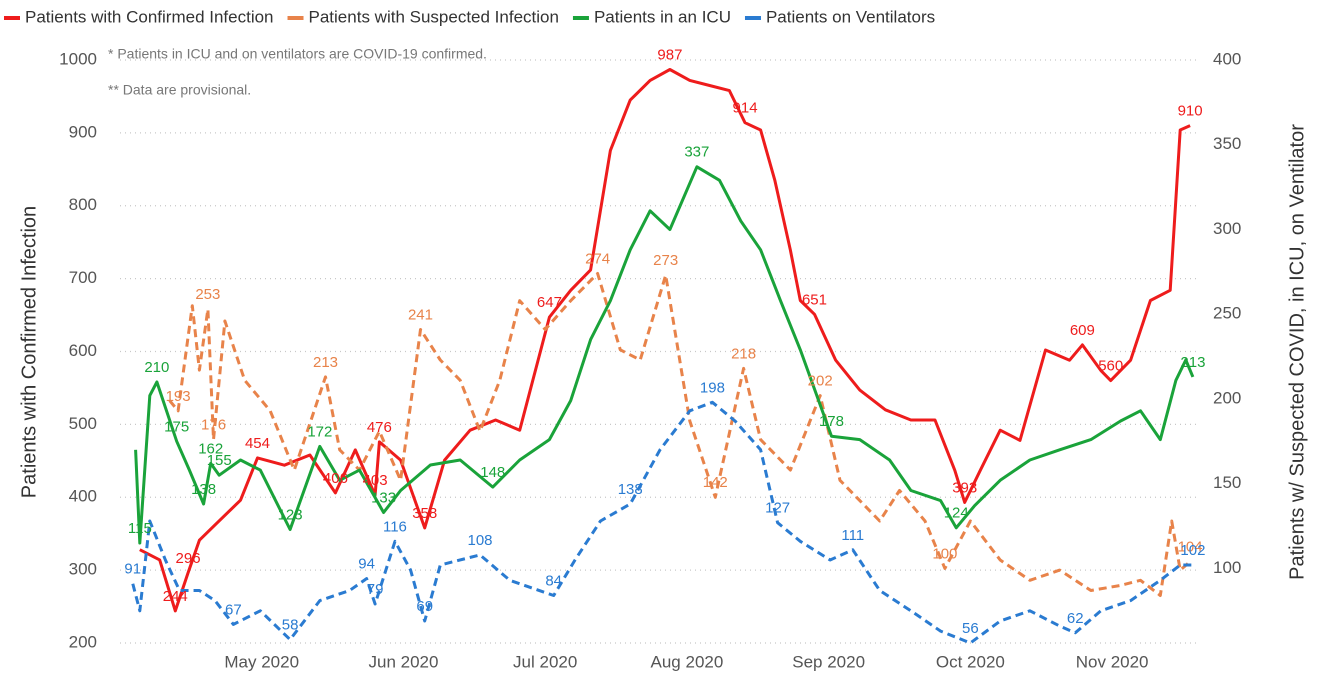  What do you see at coordinates (662, 16) in the screenshot?
I see `legend-label: Patients in an ICU` at bounding box center [662, 16].